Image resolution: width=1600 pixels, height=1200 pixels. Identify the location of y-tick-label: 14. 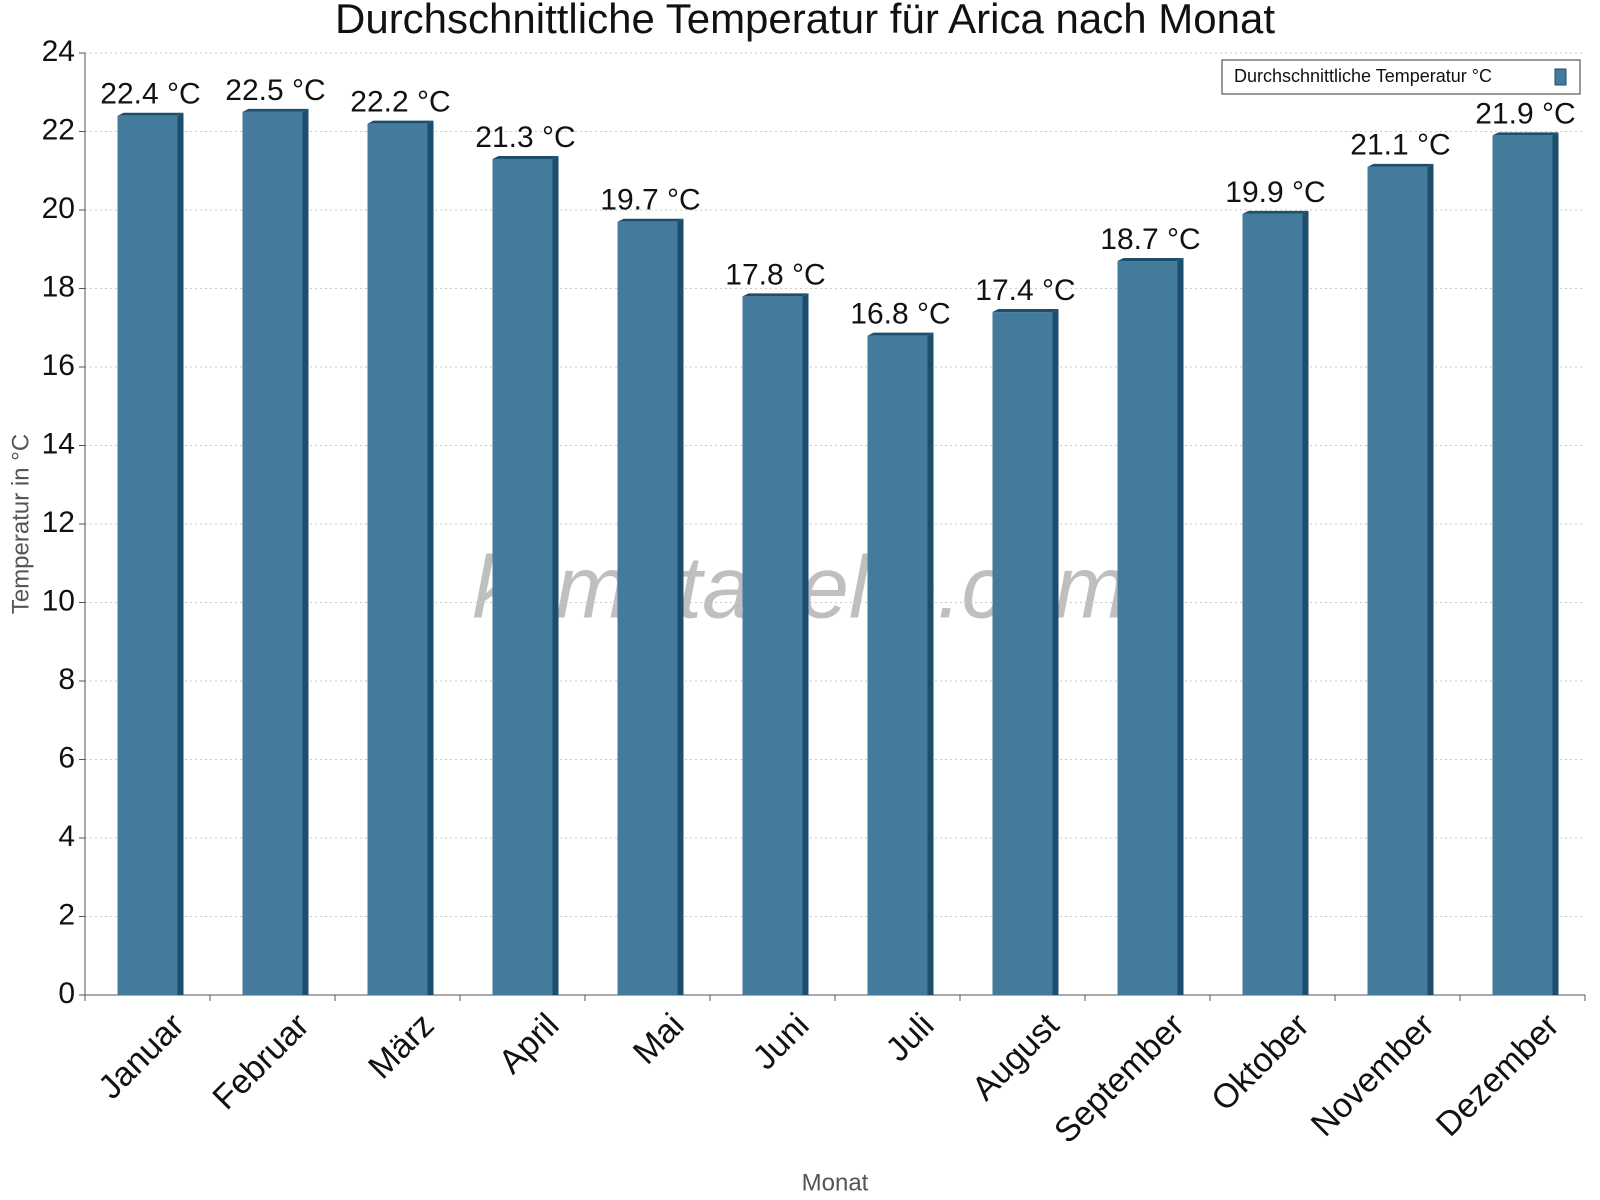
(58, 443).